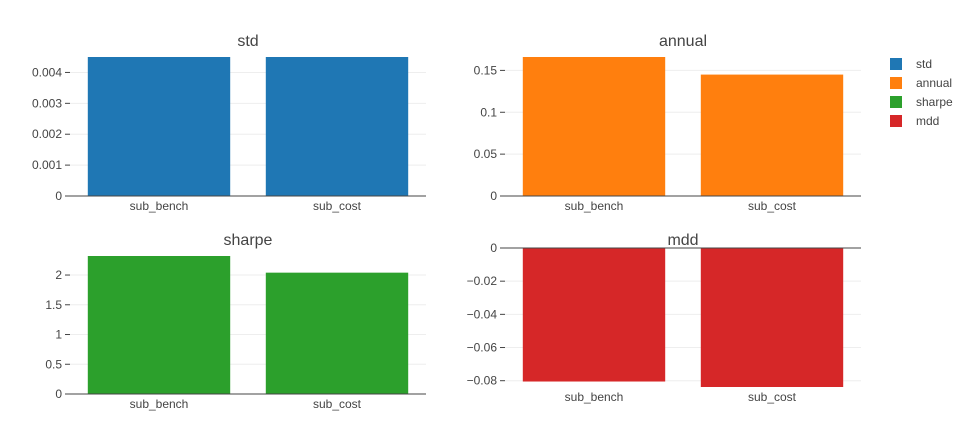 The width and height of the screenshot is (980, 429). Describe the element at coordinates (927, 121) in the screenshot. I see `legend-label: mdd` at that location.